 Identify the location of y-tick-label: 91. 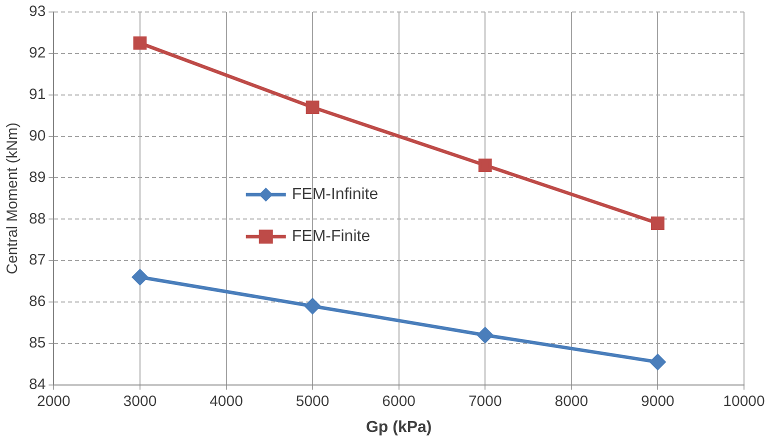
(37, 94).